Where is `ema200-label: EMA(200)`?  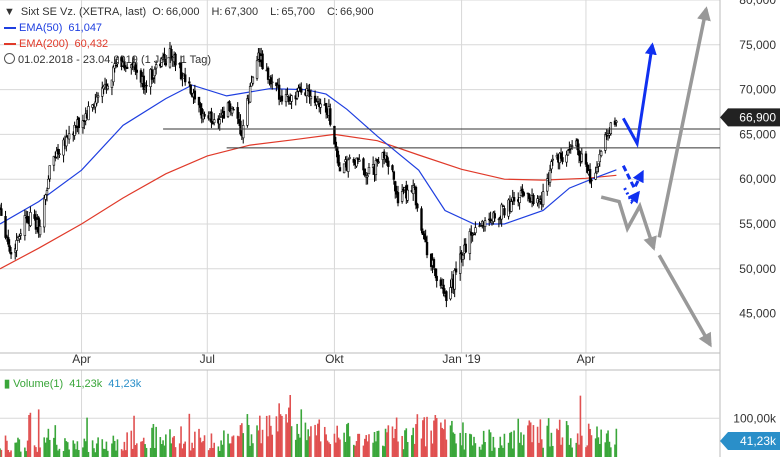
ema200-label: EMA(200) is located at coordinates (44, 44).